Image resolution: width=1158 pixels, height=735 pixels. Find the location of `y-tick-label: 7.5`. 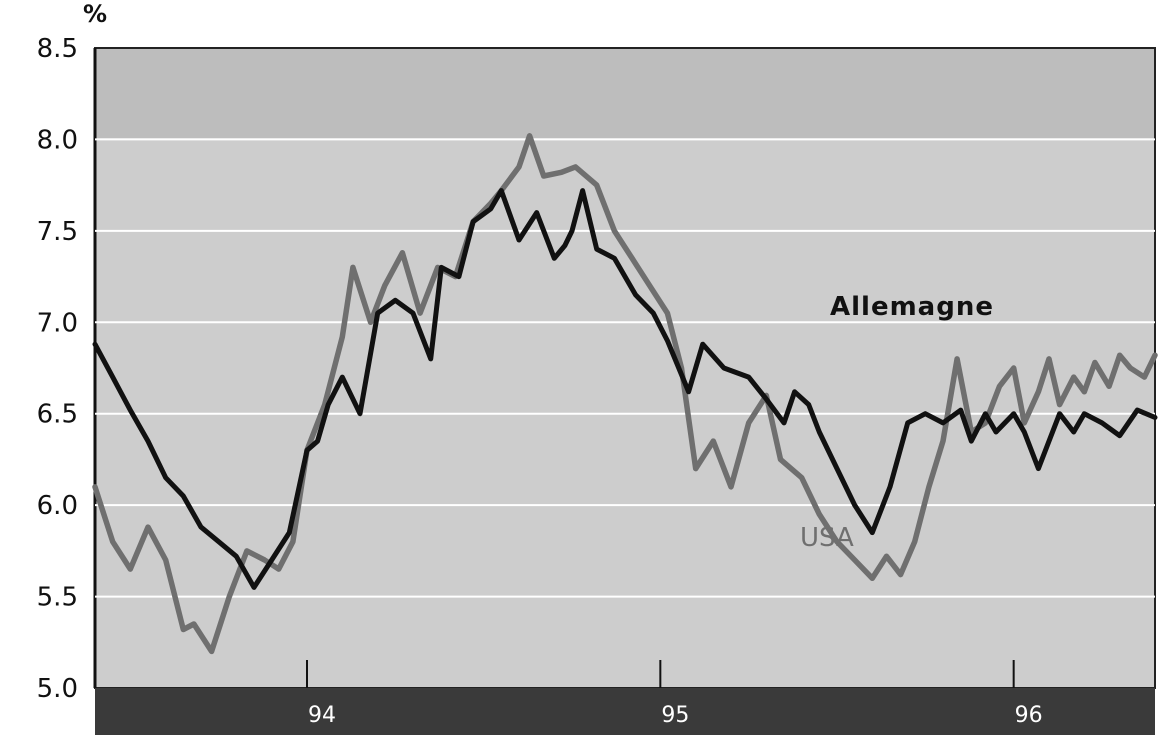

y-tick-label: 7.5 is located at coordinates (57, 232).